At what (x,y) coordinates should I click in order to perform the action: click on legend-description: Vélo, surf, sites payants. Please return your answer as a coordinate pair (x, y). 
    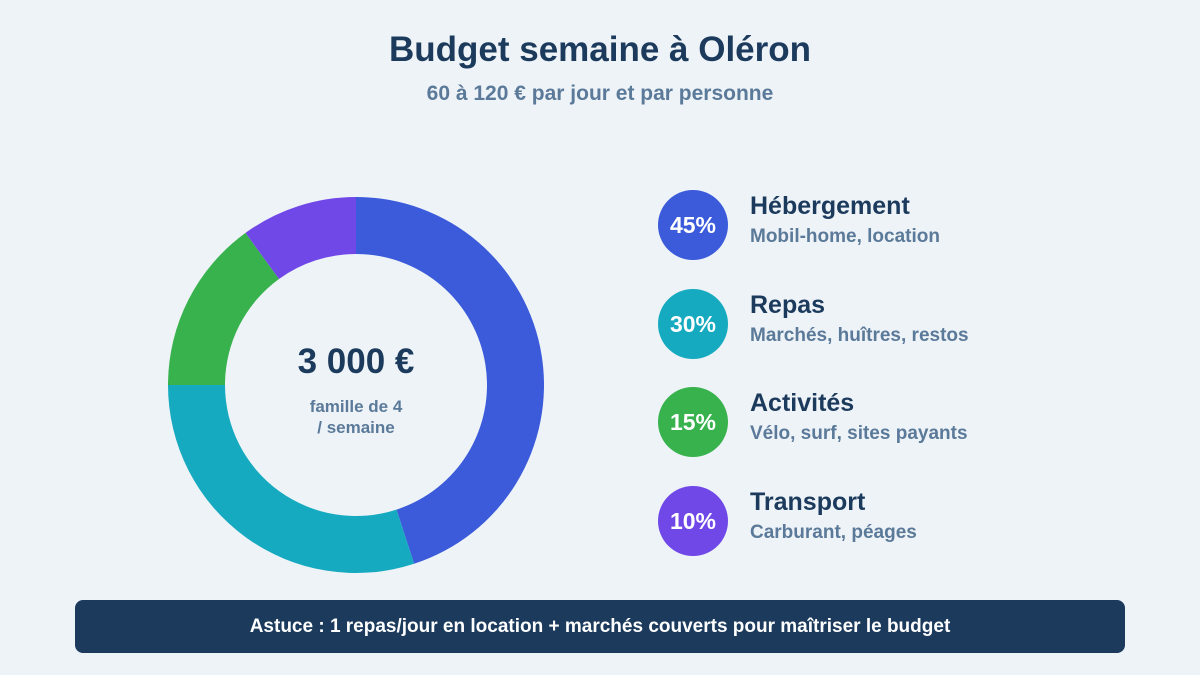
    Looking at the image, I should click on (859, 433).